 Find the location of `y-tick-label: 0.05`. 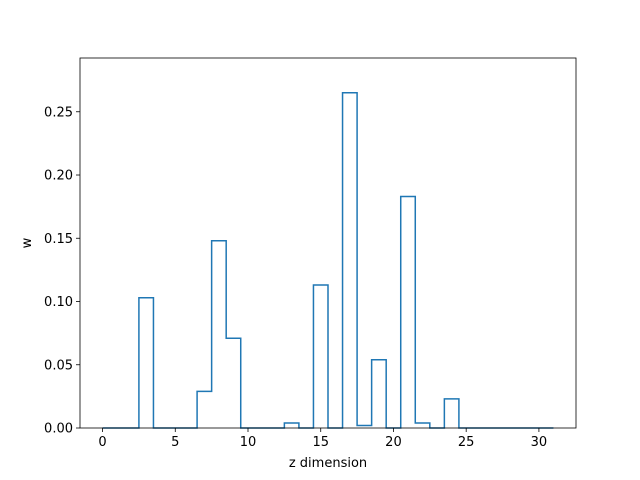

y-tick-label: 0.05 is located at coordinates (58, 365).